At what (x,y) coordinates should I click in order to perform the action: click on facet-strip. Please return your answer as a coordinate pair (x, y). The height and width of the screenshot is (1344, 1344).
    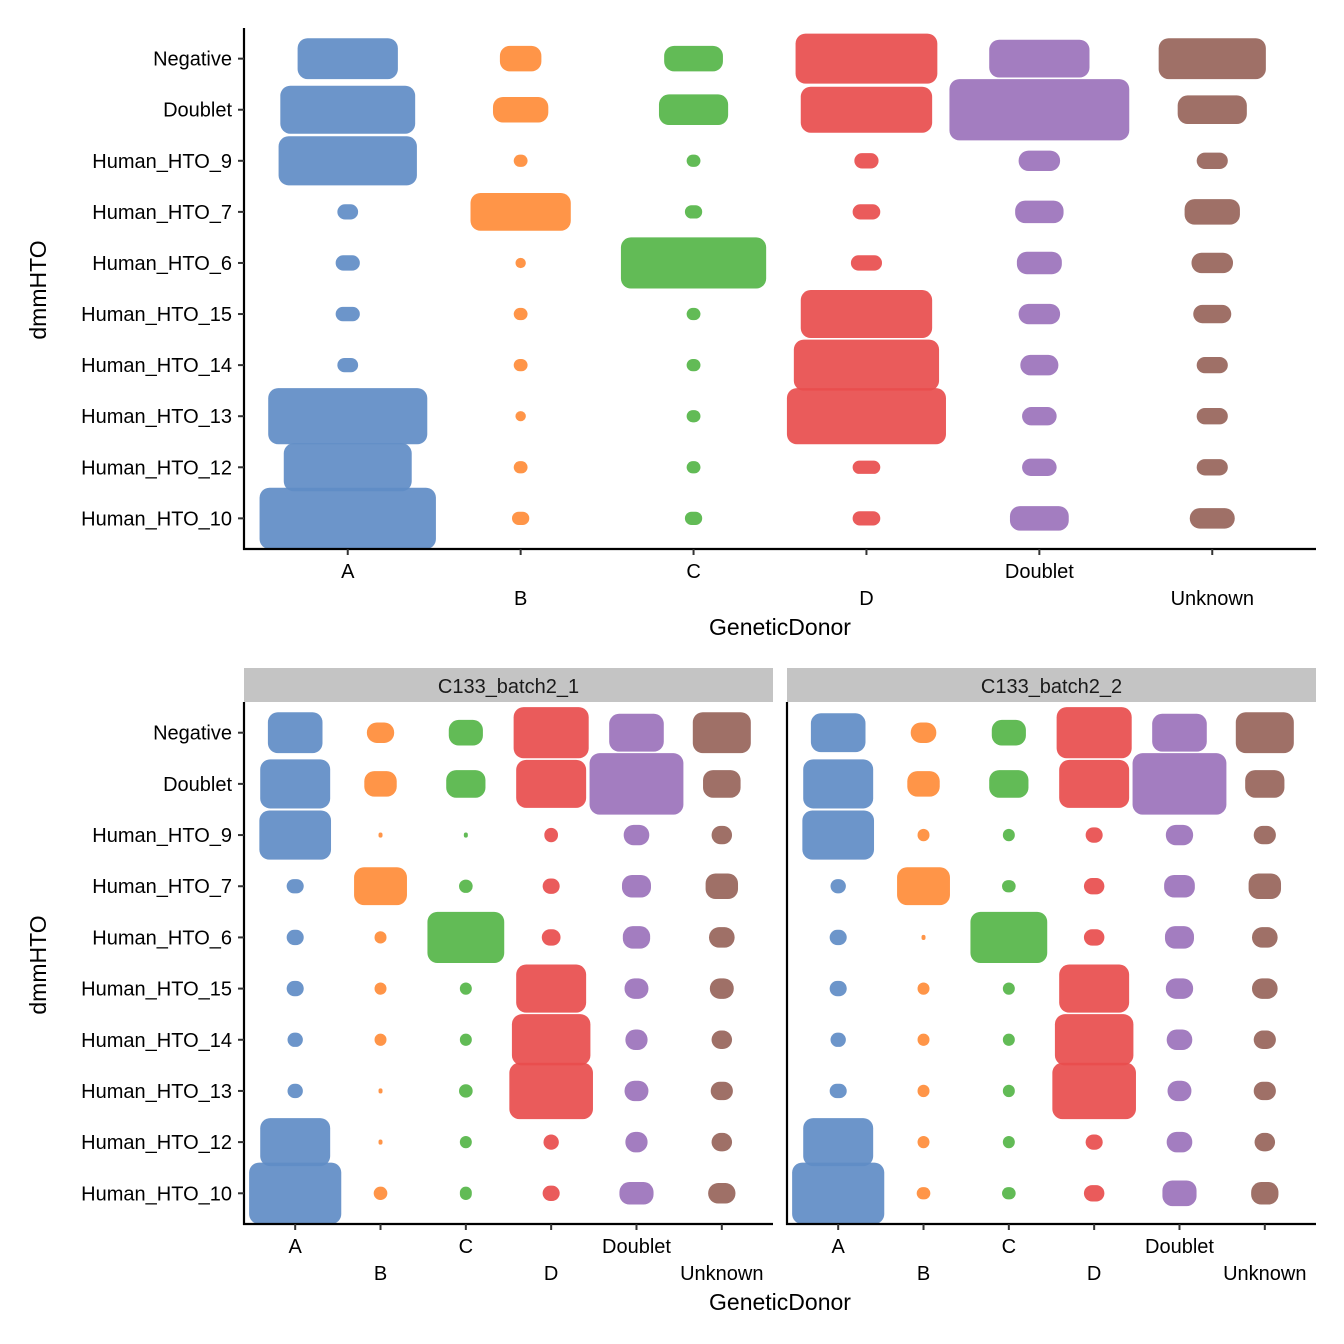
    Looking at the image, I should click on (508, 685).